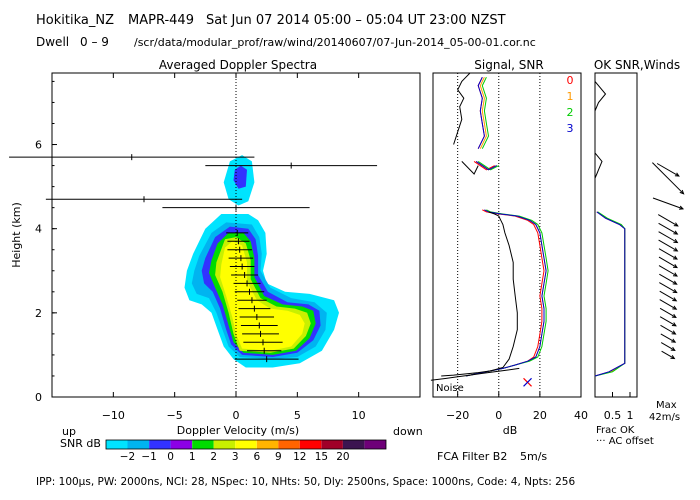 This screenshot has height=500, width=700. I want to click on doppler-axis-label: Doppler Velocity (m/s), so click(238, 430).